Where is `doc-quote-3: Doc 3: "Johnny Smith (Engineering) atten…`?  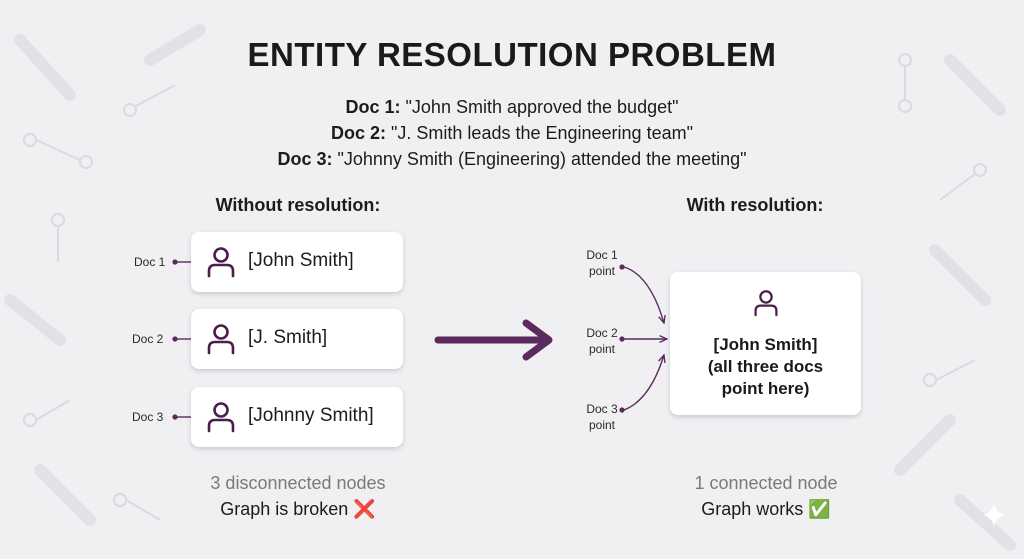 doc-quote-3: Doc 3: "Johnny Smith (Engineering) atten… is located at coordinates (512, 159).